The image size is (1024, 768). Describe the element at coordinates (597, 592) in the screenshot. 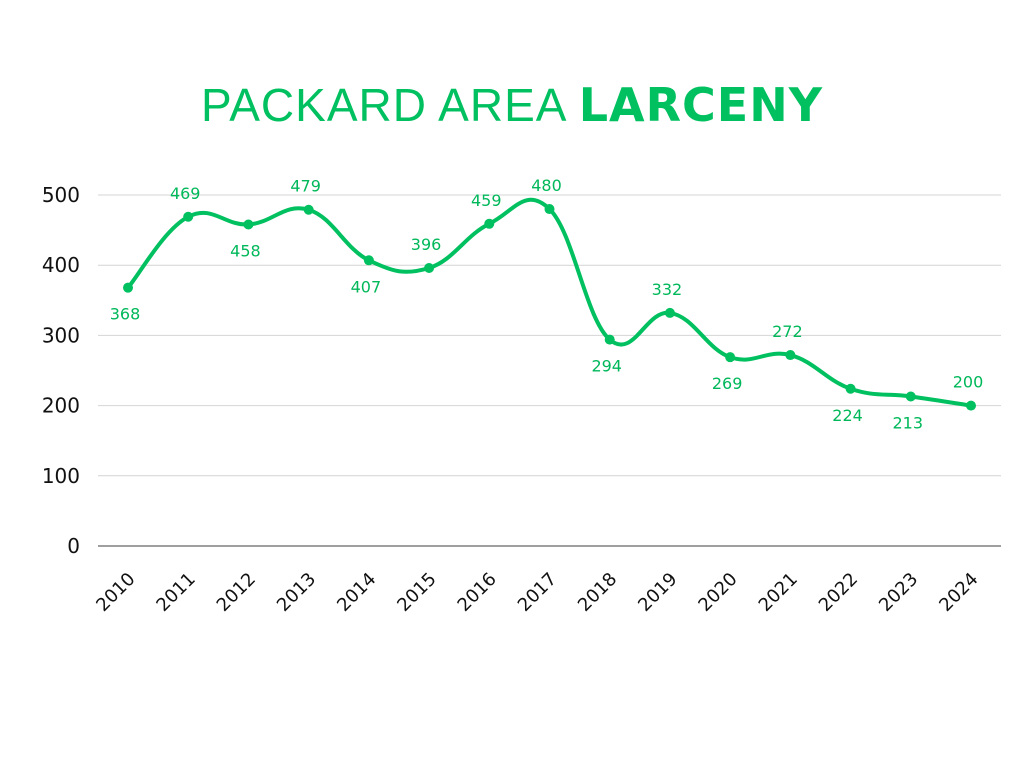

I see `x-tick-label: 2018` at that location.